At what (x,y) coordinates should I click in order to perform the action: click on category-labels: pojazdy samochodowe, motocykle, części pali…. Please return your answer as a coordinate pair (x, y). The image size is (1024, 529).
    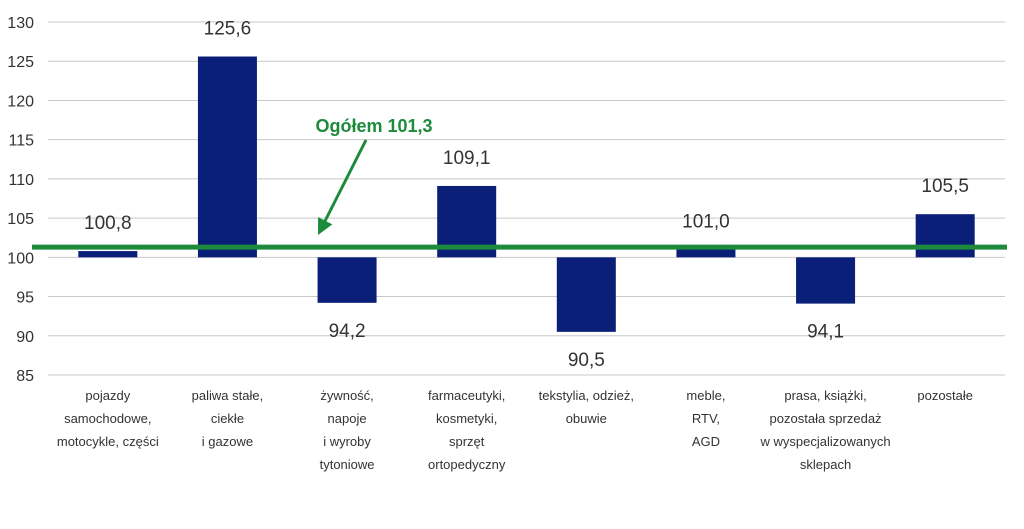
    Looking at the image, I should click on (515, 430).